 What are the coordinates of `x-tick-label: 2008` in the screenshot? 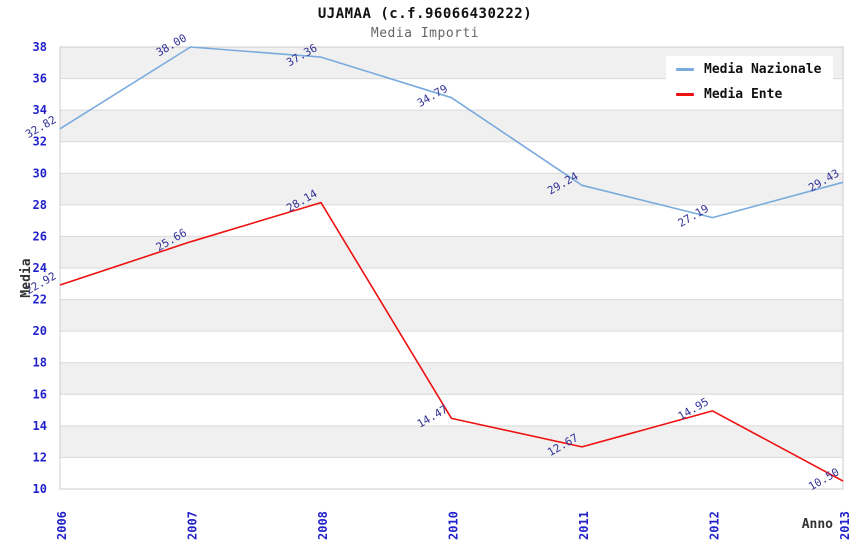 It's located at (323, 525).